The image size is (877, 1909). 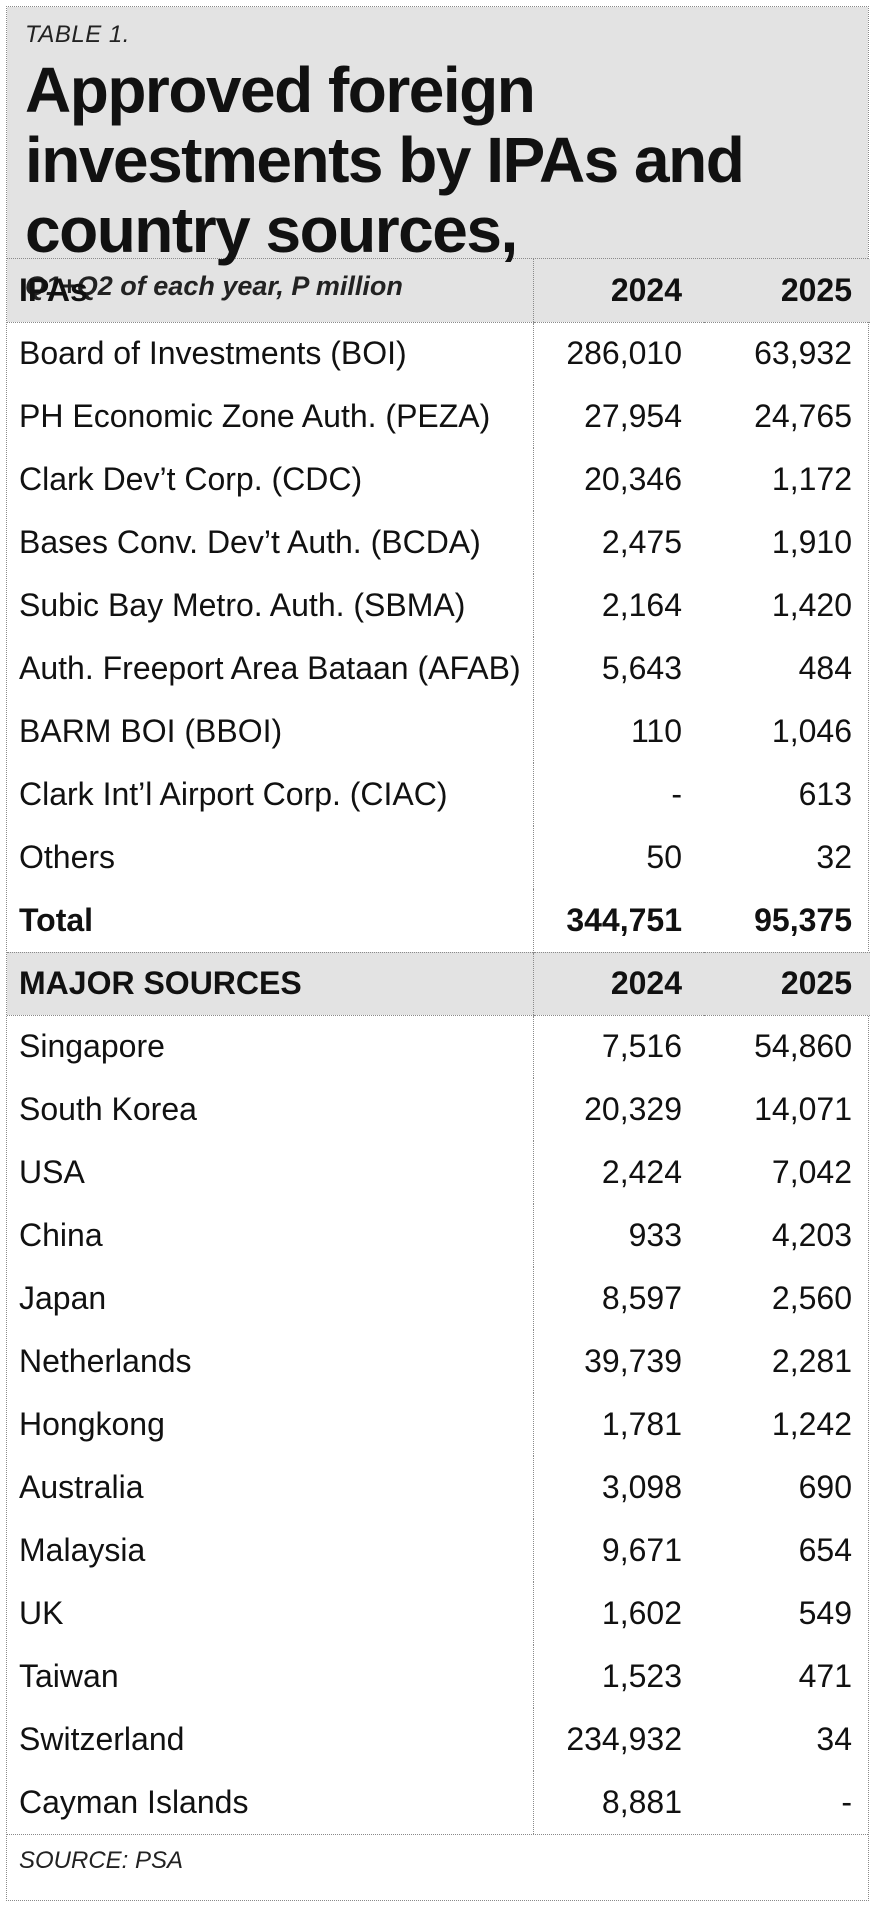 I want to click on row-label: Malaysia, so click(x=82, y=1550).